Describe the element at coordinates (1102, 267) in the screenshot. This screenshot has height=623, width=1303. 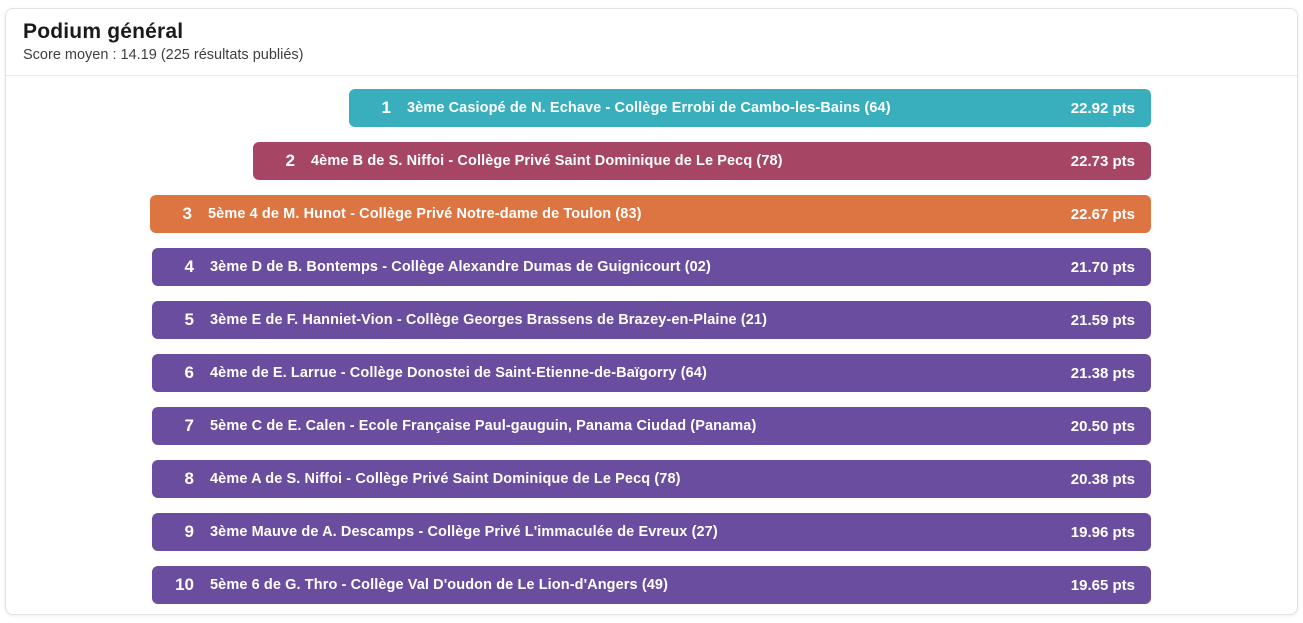
I see `score-value: 21.70 pts` at that location.